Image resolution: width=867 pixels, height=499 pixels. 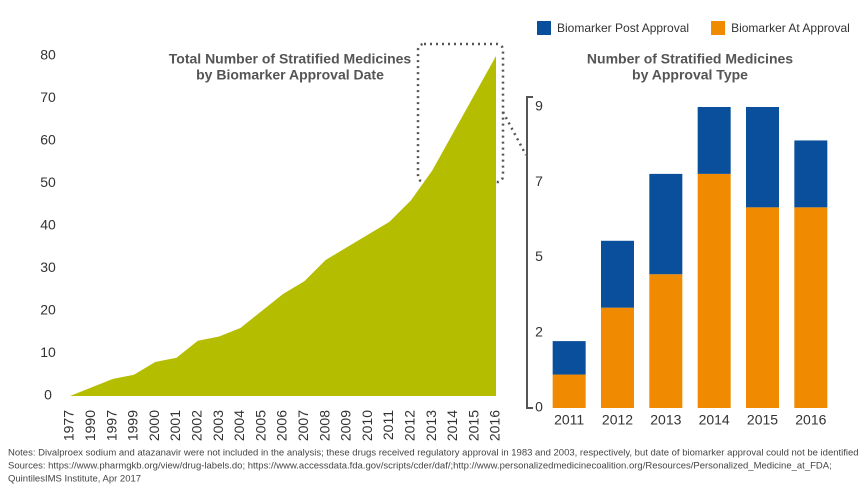 I want to click on y-tick-label: 5, so click(x=539, y=256).